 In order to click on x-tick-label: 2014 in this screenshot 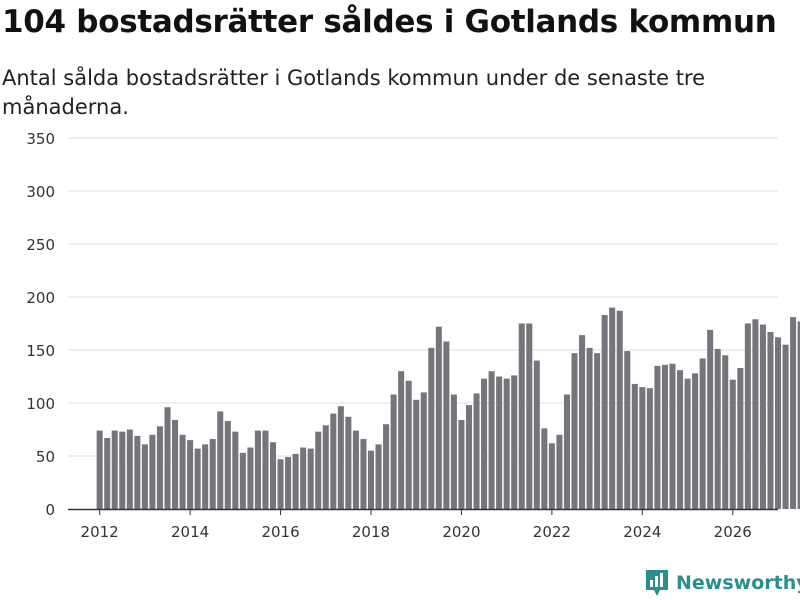, I will do `click(190, 532)`.